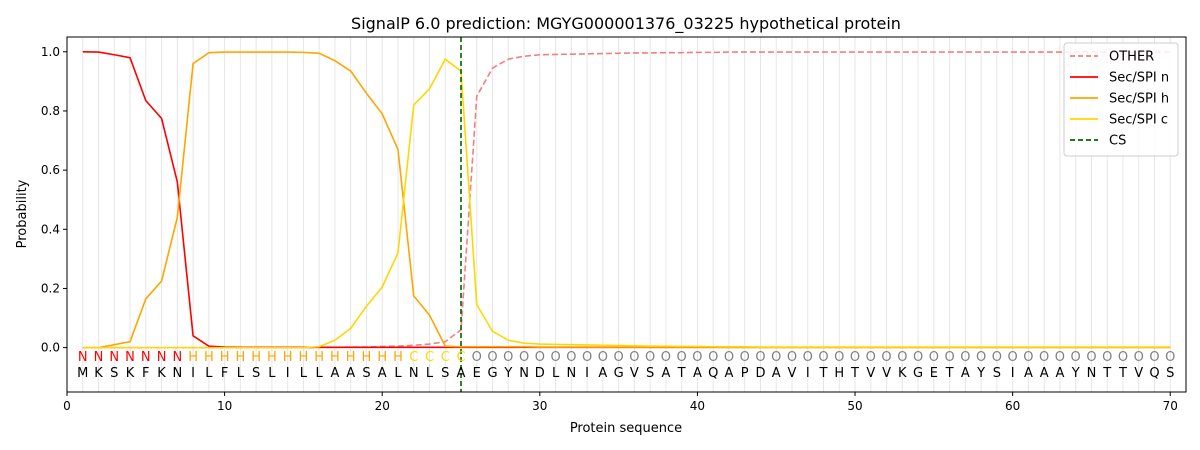 The height and width of the screenshot is (450, 1200). What do you see at coordinates (50, 288) in the screenshot?
I see `y-tick-label: 0.2` at bounding box center [50, 288].